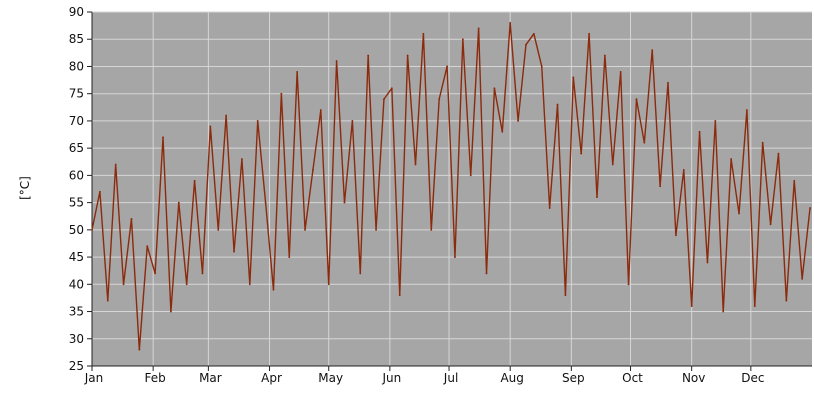 The height and width of the screenshot is (393, 814). Describe the element at coordinates (76, 66) in the screenshot. I see `y-tick-label: 80` at that location.